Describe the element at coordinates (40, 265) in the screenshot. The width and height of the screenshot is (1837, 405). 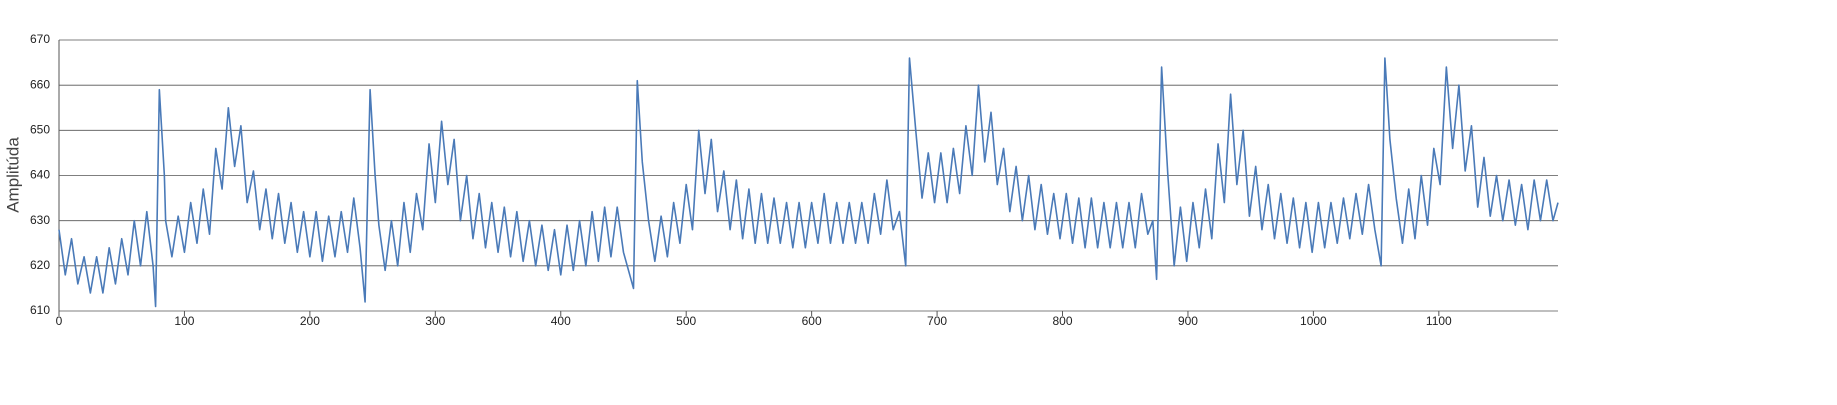
I see `y-tick-label: 620` at that location.